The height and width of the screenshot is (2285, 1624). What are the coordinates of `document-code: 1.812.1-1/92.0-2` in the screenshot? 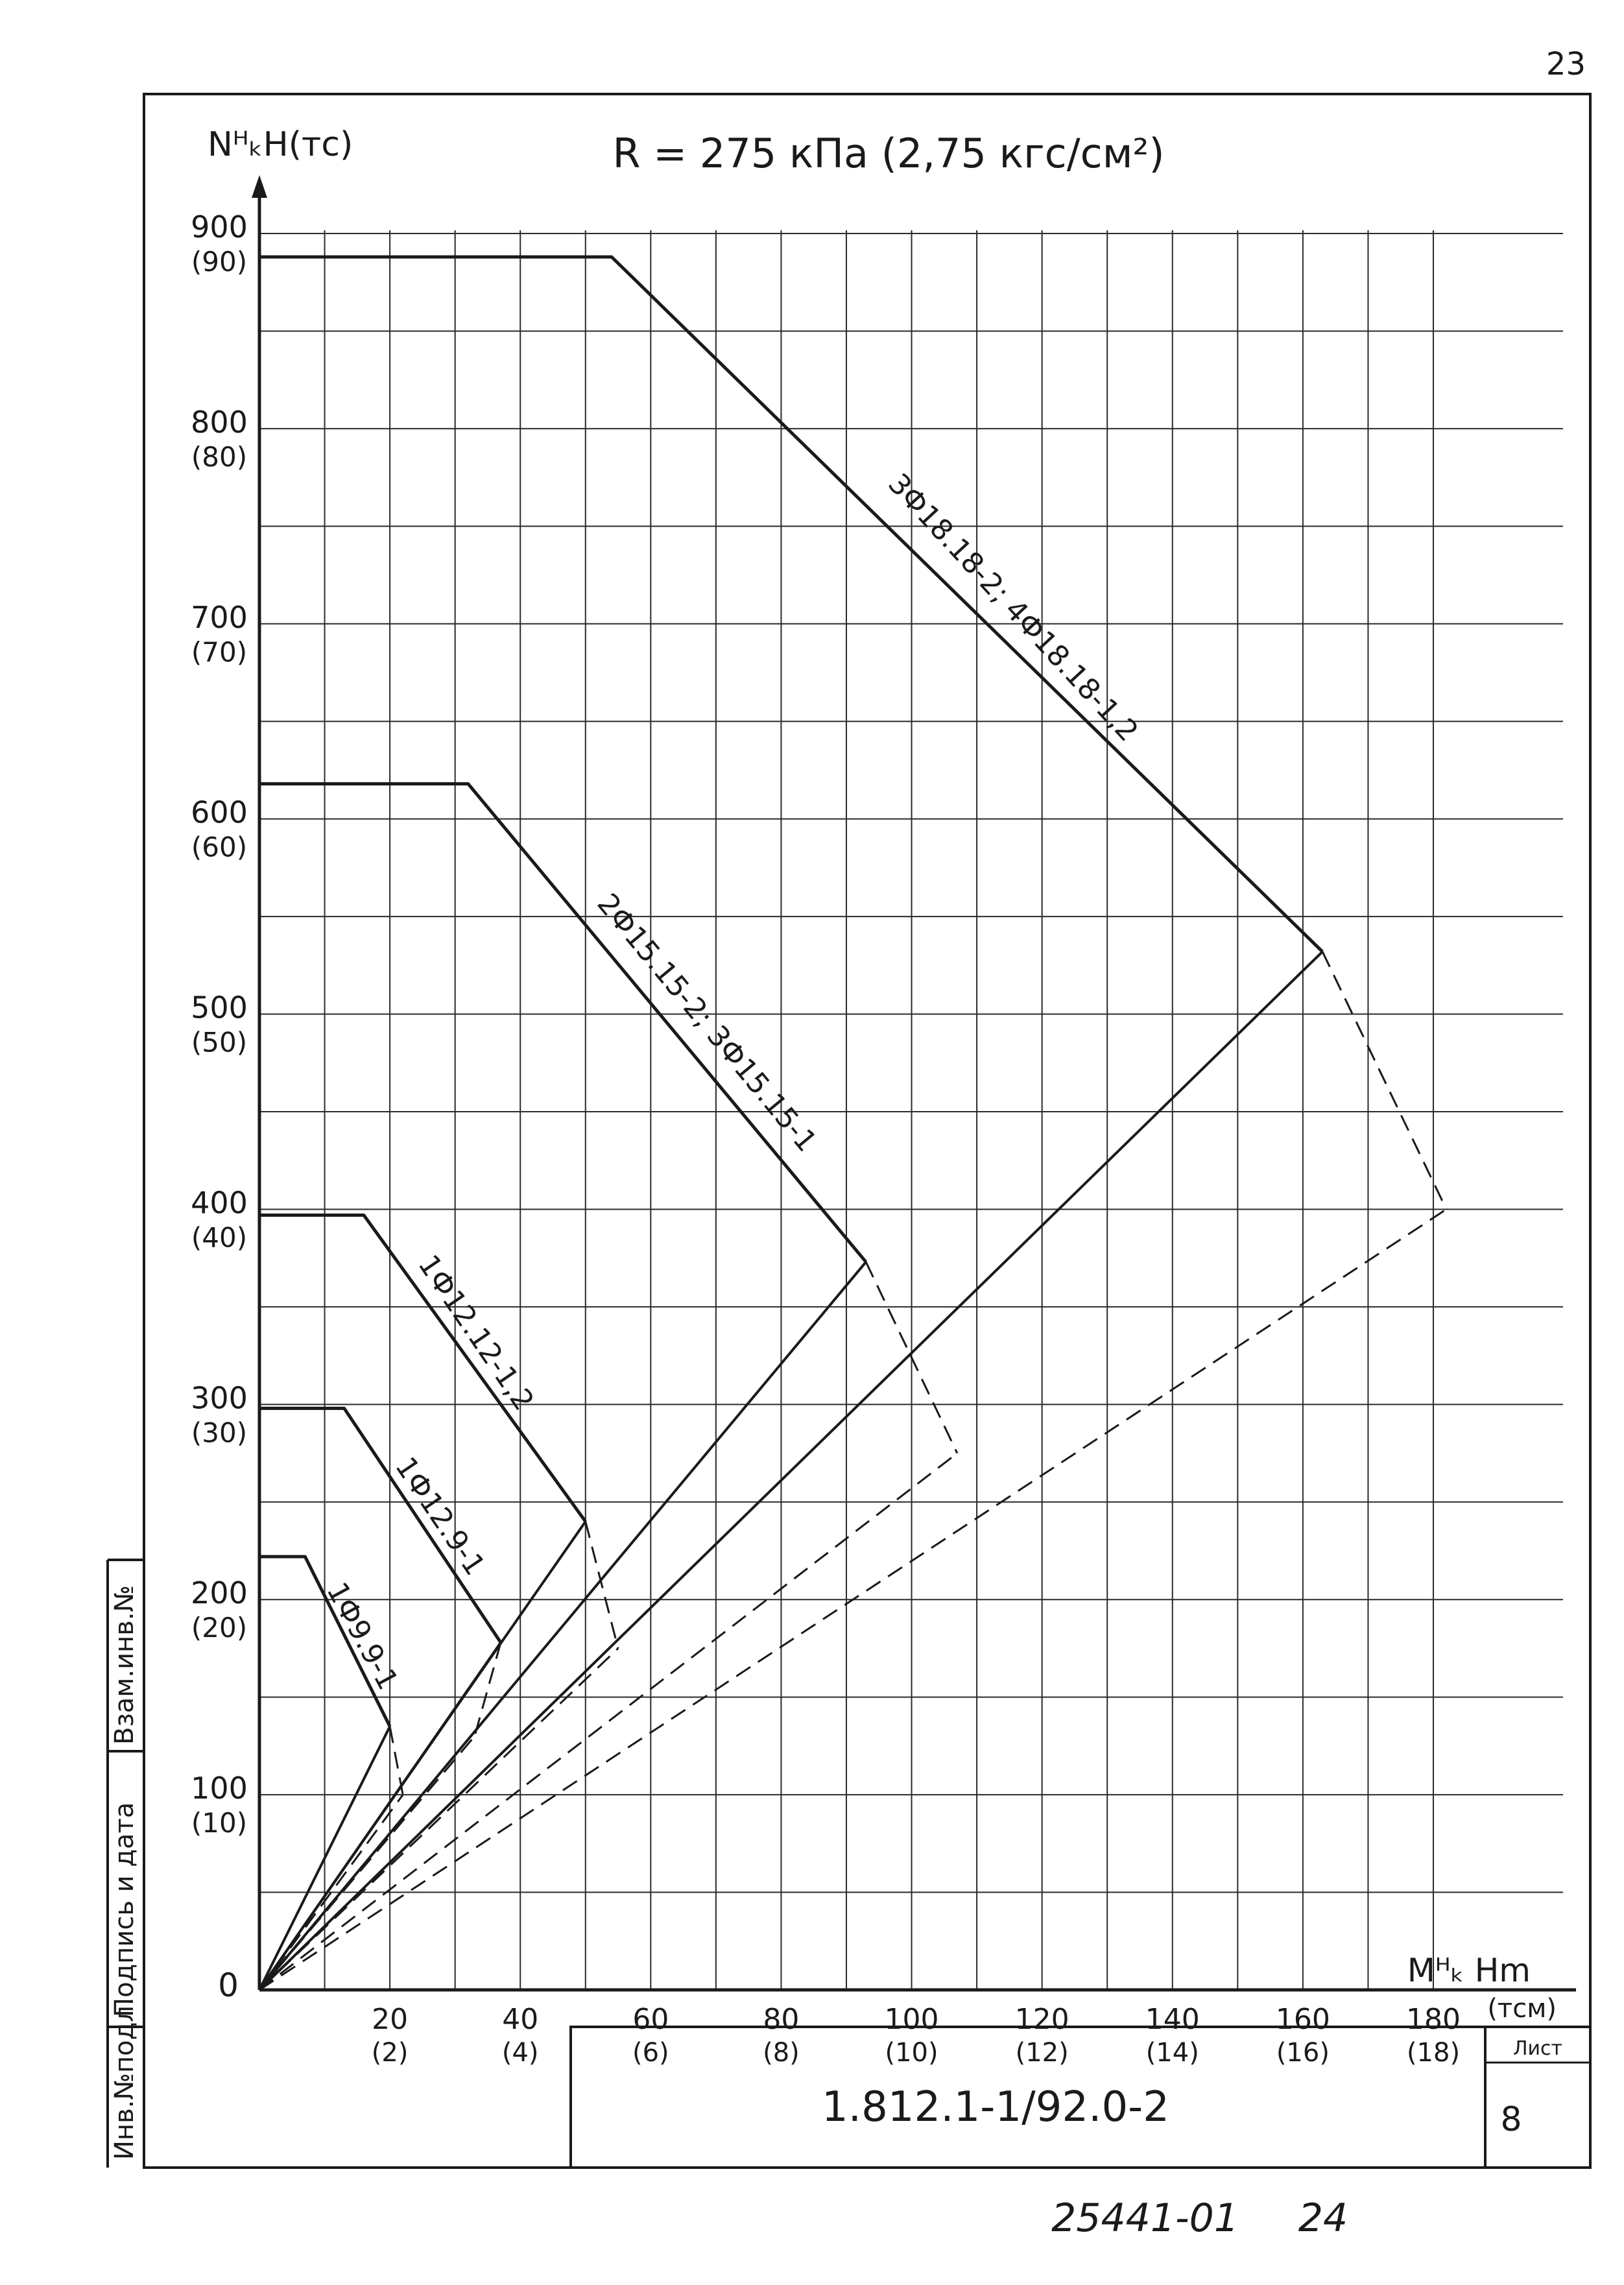 It's located at (995, 2107).